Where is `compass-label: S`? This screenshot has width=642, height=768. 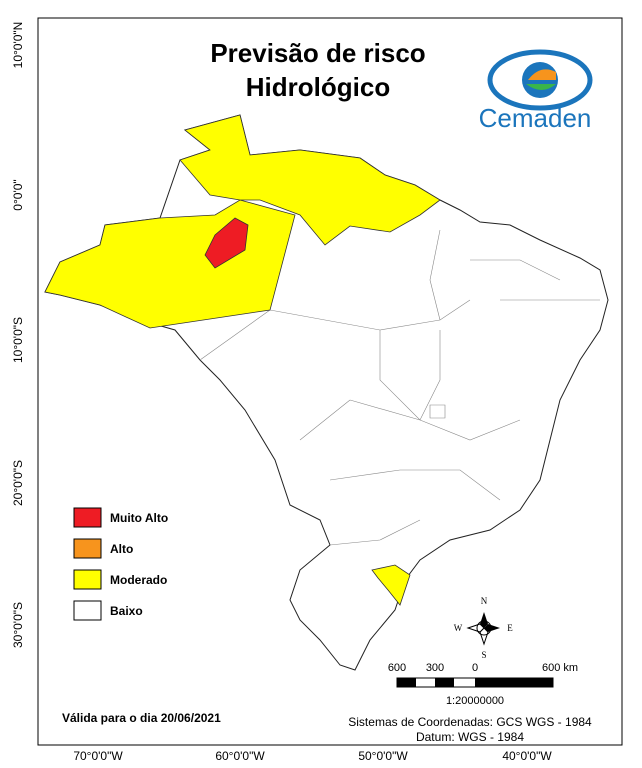
compass-label: S is located at coordinates (483, 655).